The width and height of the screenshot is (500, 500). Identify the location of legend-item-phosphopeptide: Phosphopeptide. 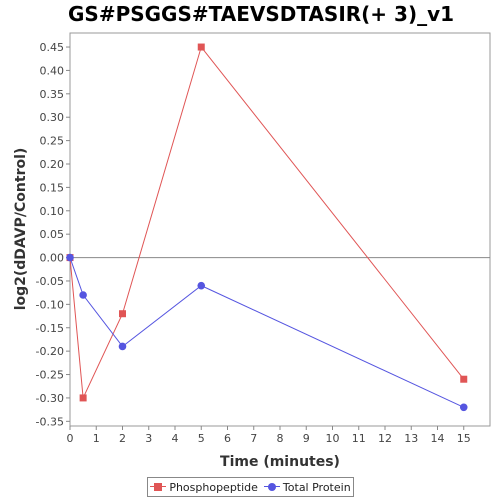
(204, 487).